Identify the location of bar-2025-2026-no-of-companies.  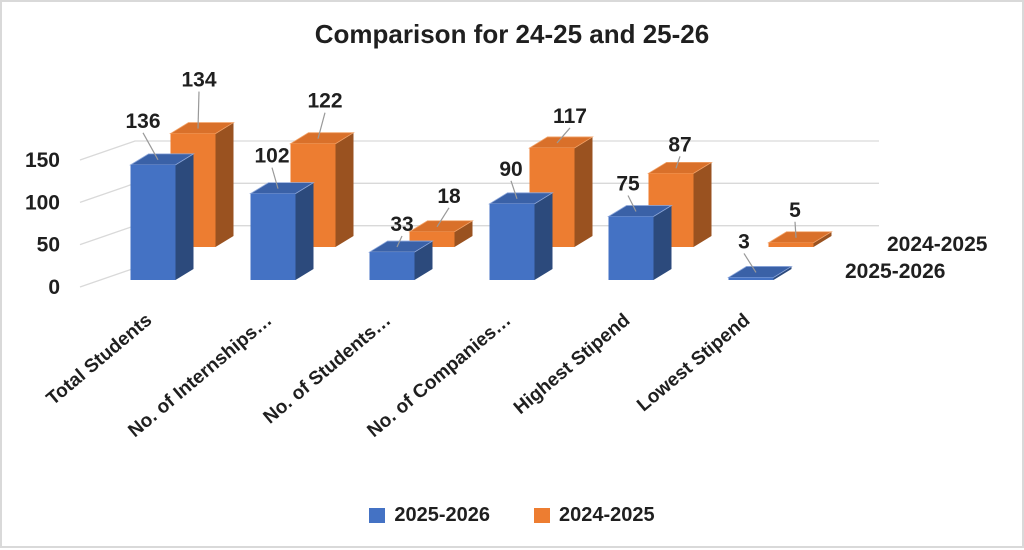
(521, 236).